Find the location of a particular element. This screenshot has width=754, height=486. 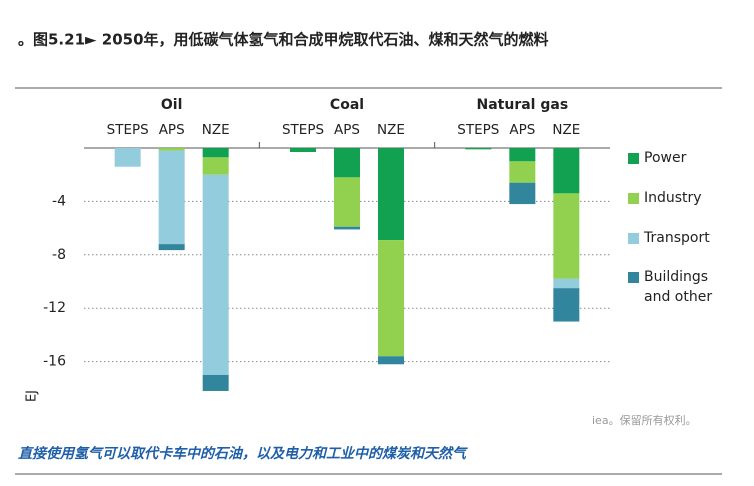

y-tick-label: -8 is located at coordinates (59, 255).